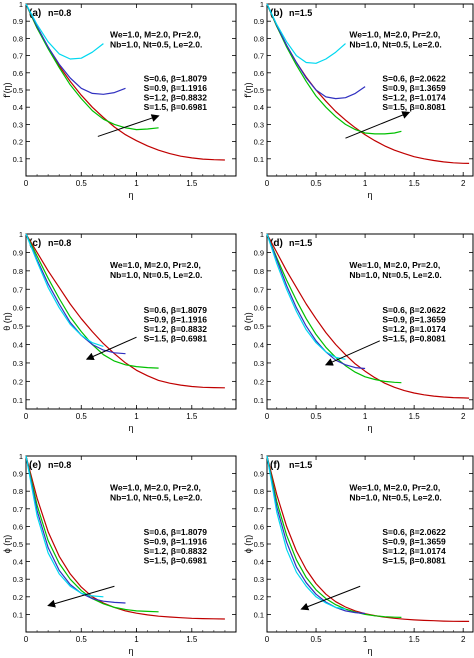  I want to click on legend-entry: S=0.9, β=1.3659, so click(414, 319).